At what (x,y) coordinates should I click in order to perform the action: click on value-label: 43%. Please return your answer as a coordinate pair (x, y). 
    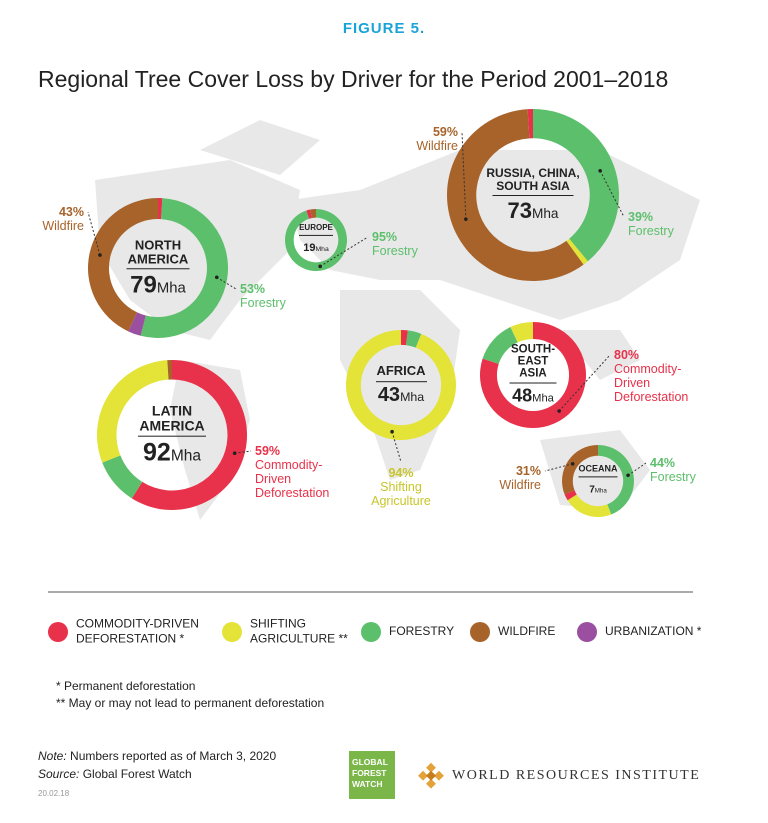
    Looking at the image, I should click on (71, 212).